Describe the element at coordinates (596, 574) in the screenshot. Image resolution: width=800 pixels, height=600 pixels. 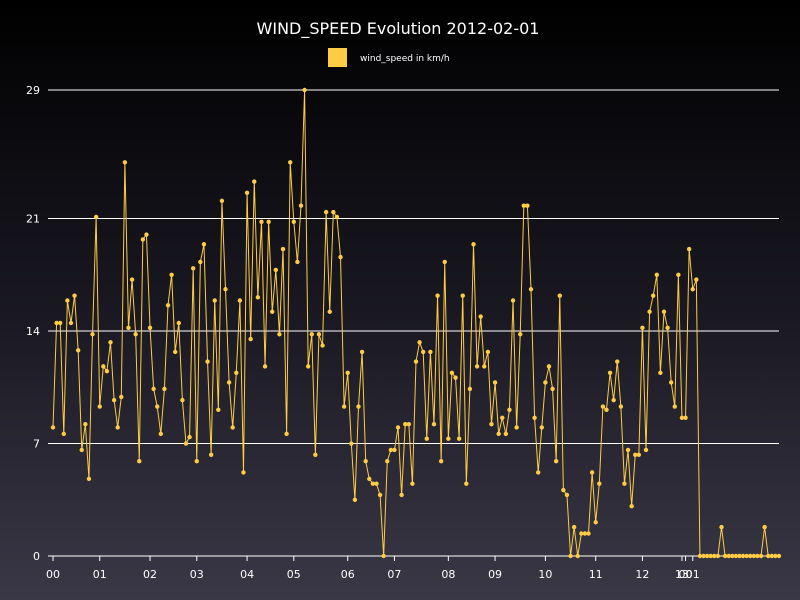
I see `x-tick-label: 11` at that location.